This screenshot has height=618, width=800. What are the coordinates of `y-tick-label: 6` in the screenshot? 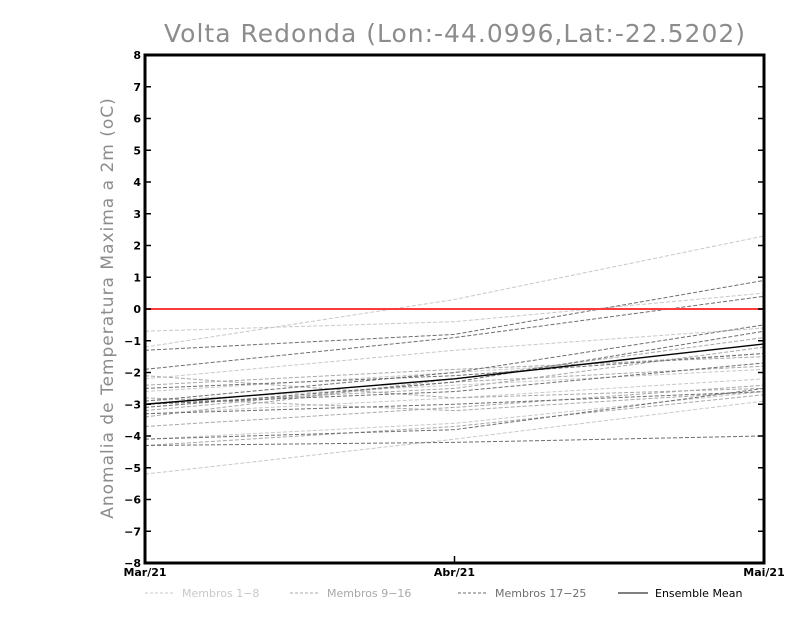 It's located at (137, 119).